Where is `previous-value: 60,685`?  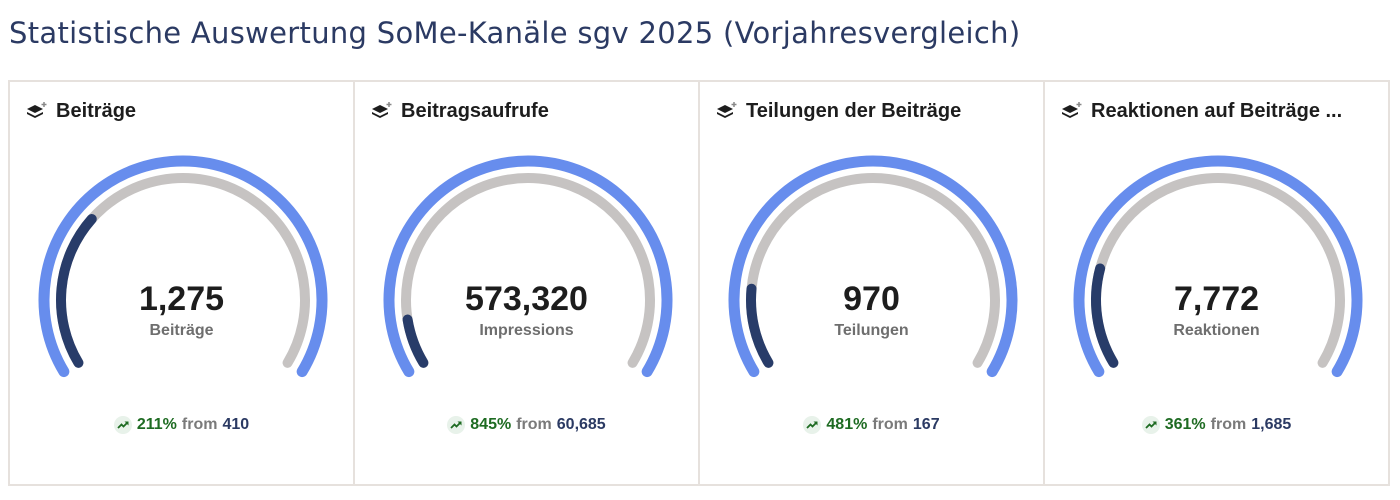 previous-value: 60,685 is located at coordinates (581, 424).